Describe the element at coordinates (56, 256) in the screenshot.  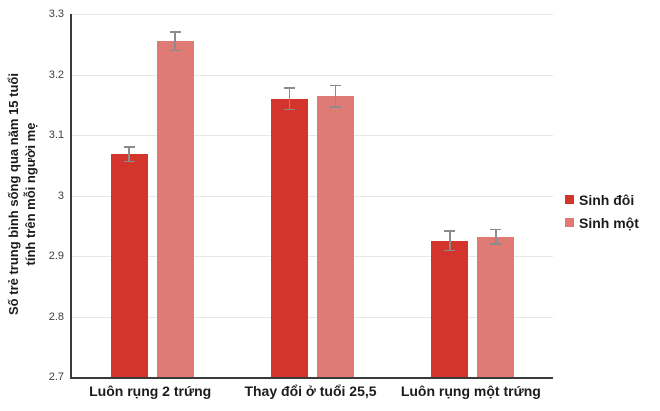
I see `y-tick-label: 2.9` at that location.